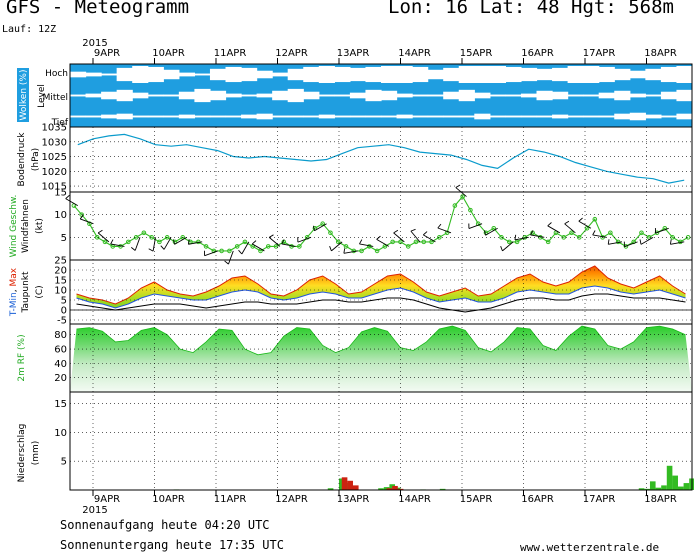  What do you see at coordinates (60, 335) in the screenshot?
I see `rh-tick-label: 80` at bounding box center [60, 335].